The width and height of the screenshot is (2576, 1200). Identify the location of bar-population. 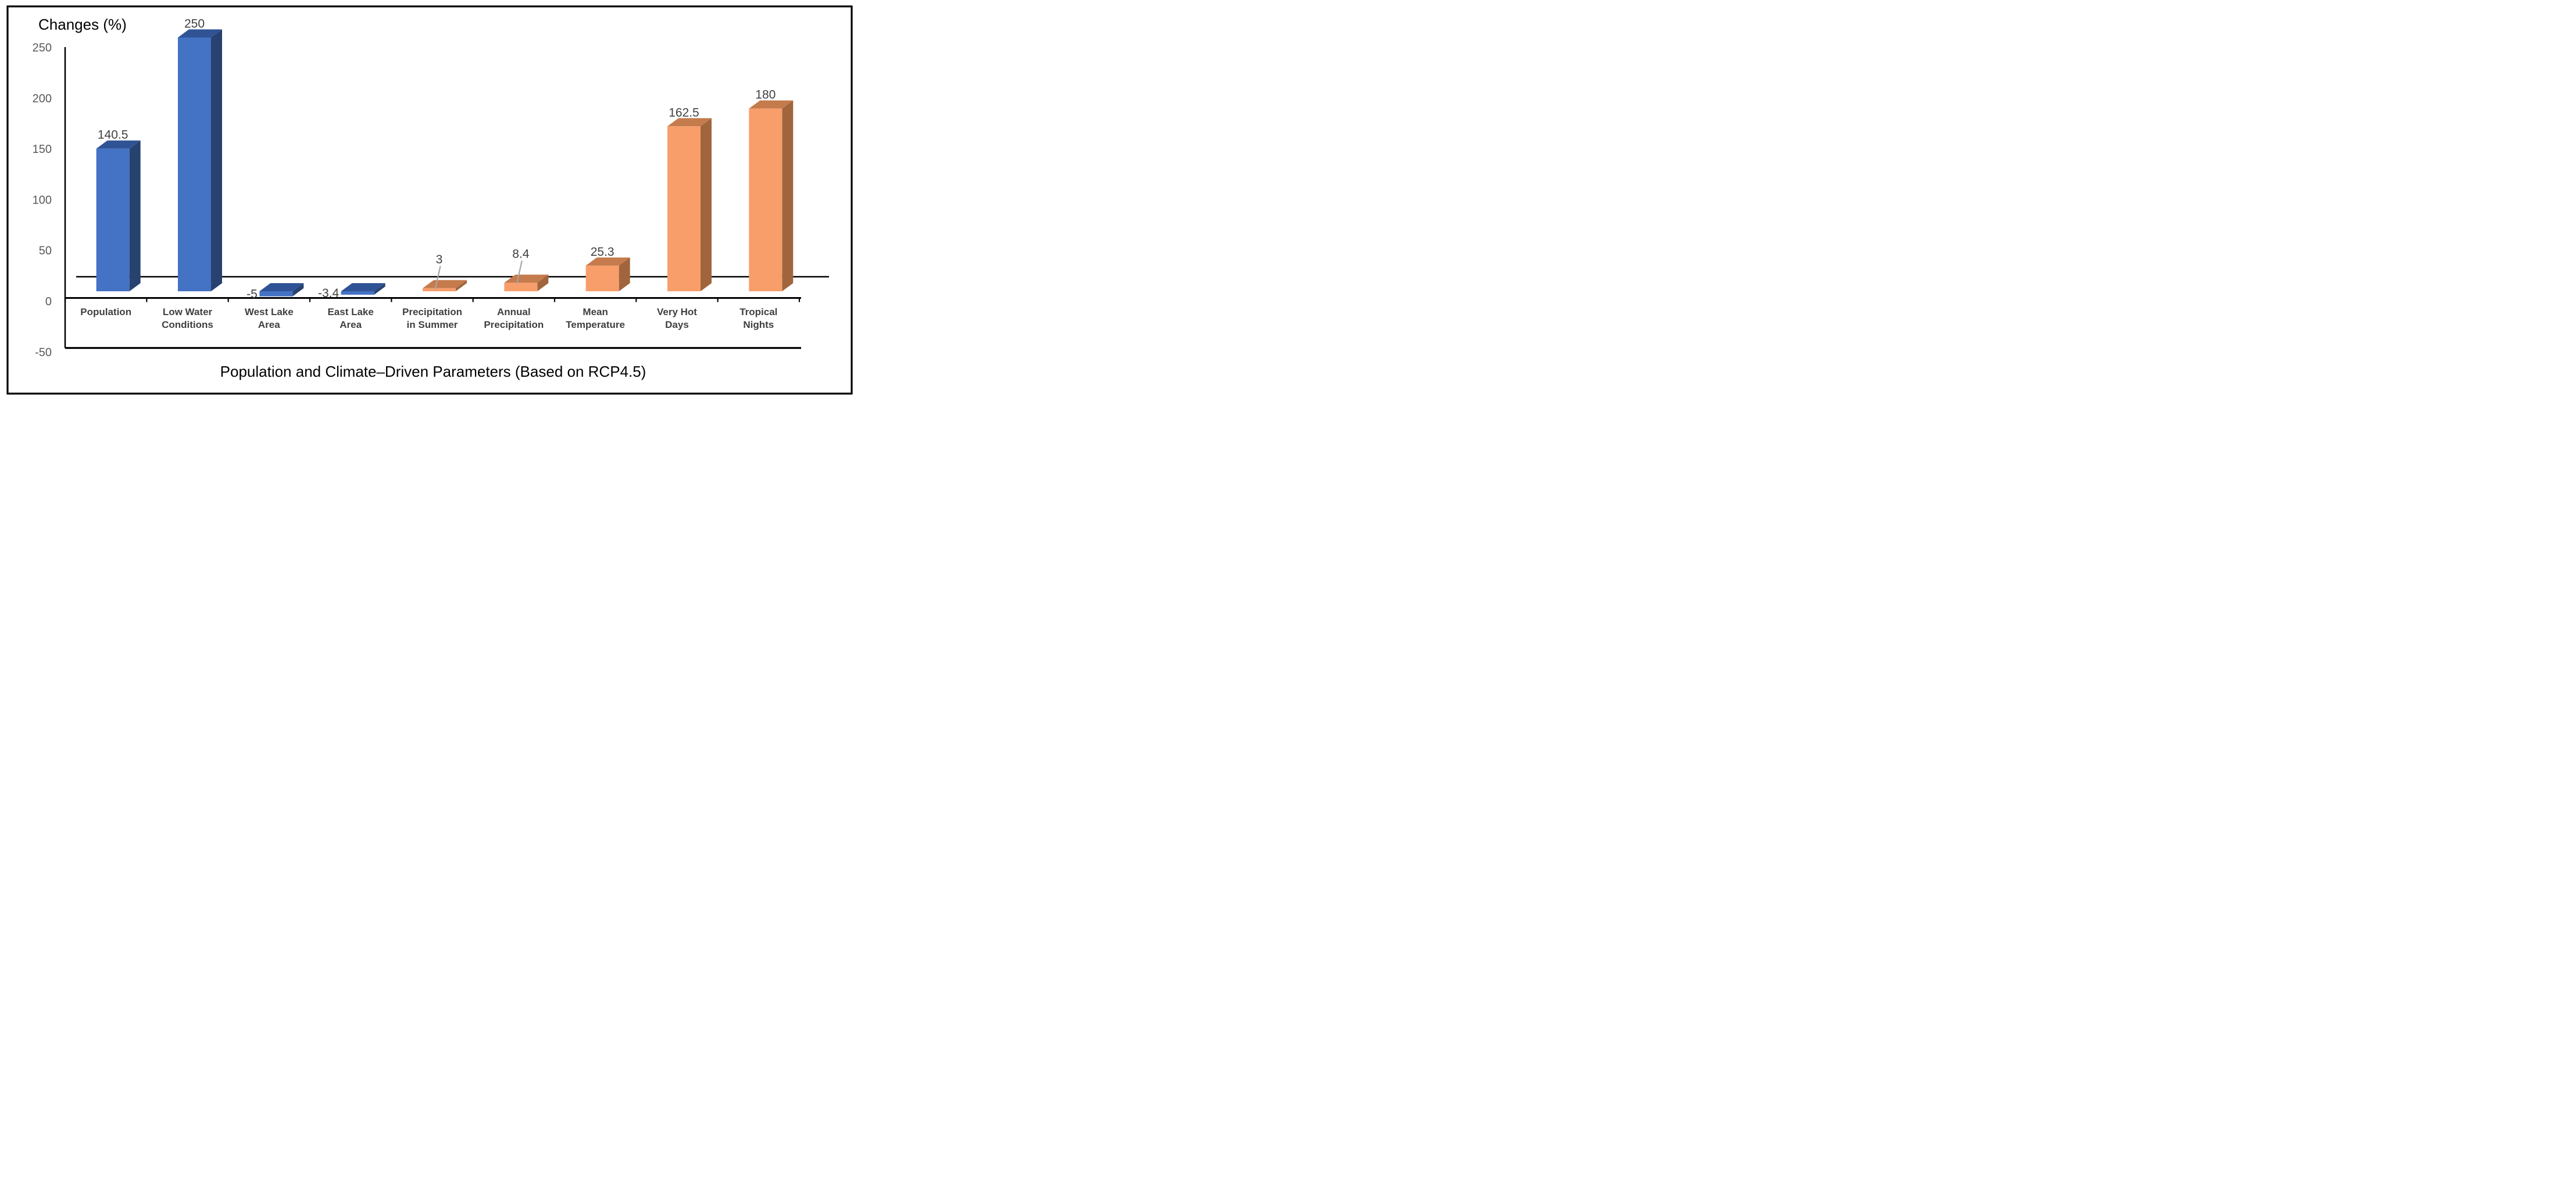
(118, 215).